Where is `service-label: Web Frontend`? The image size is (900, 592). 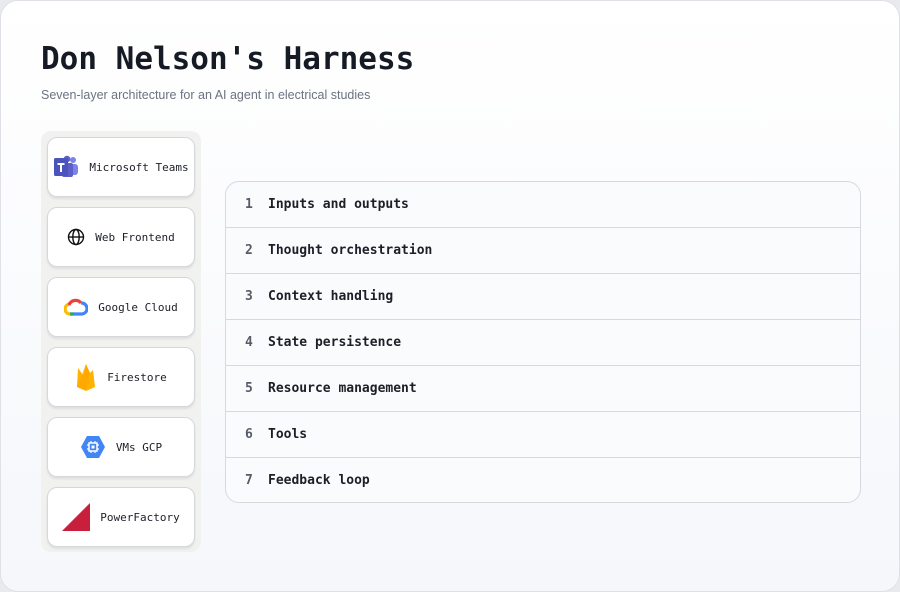 service-label: Web Frontend is located at coordinates (135, 237).